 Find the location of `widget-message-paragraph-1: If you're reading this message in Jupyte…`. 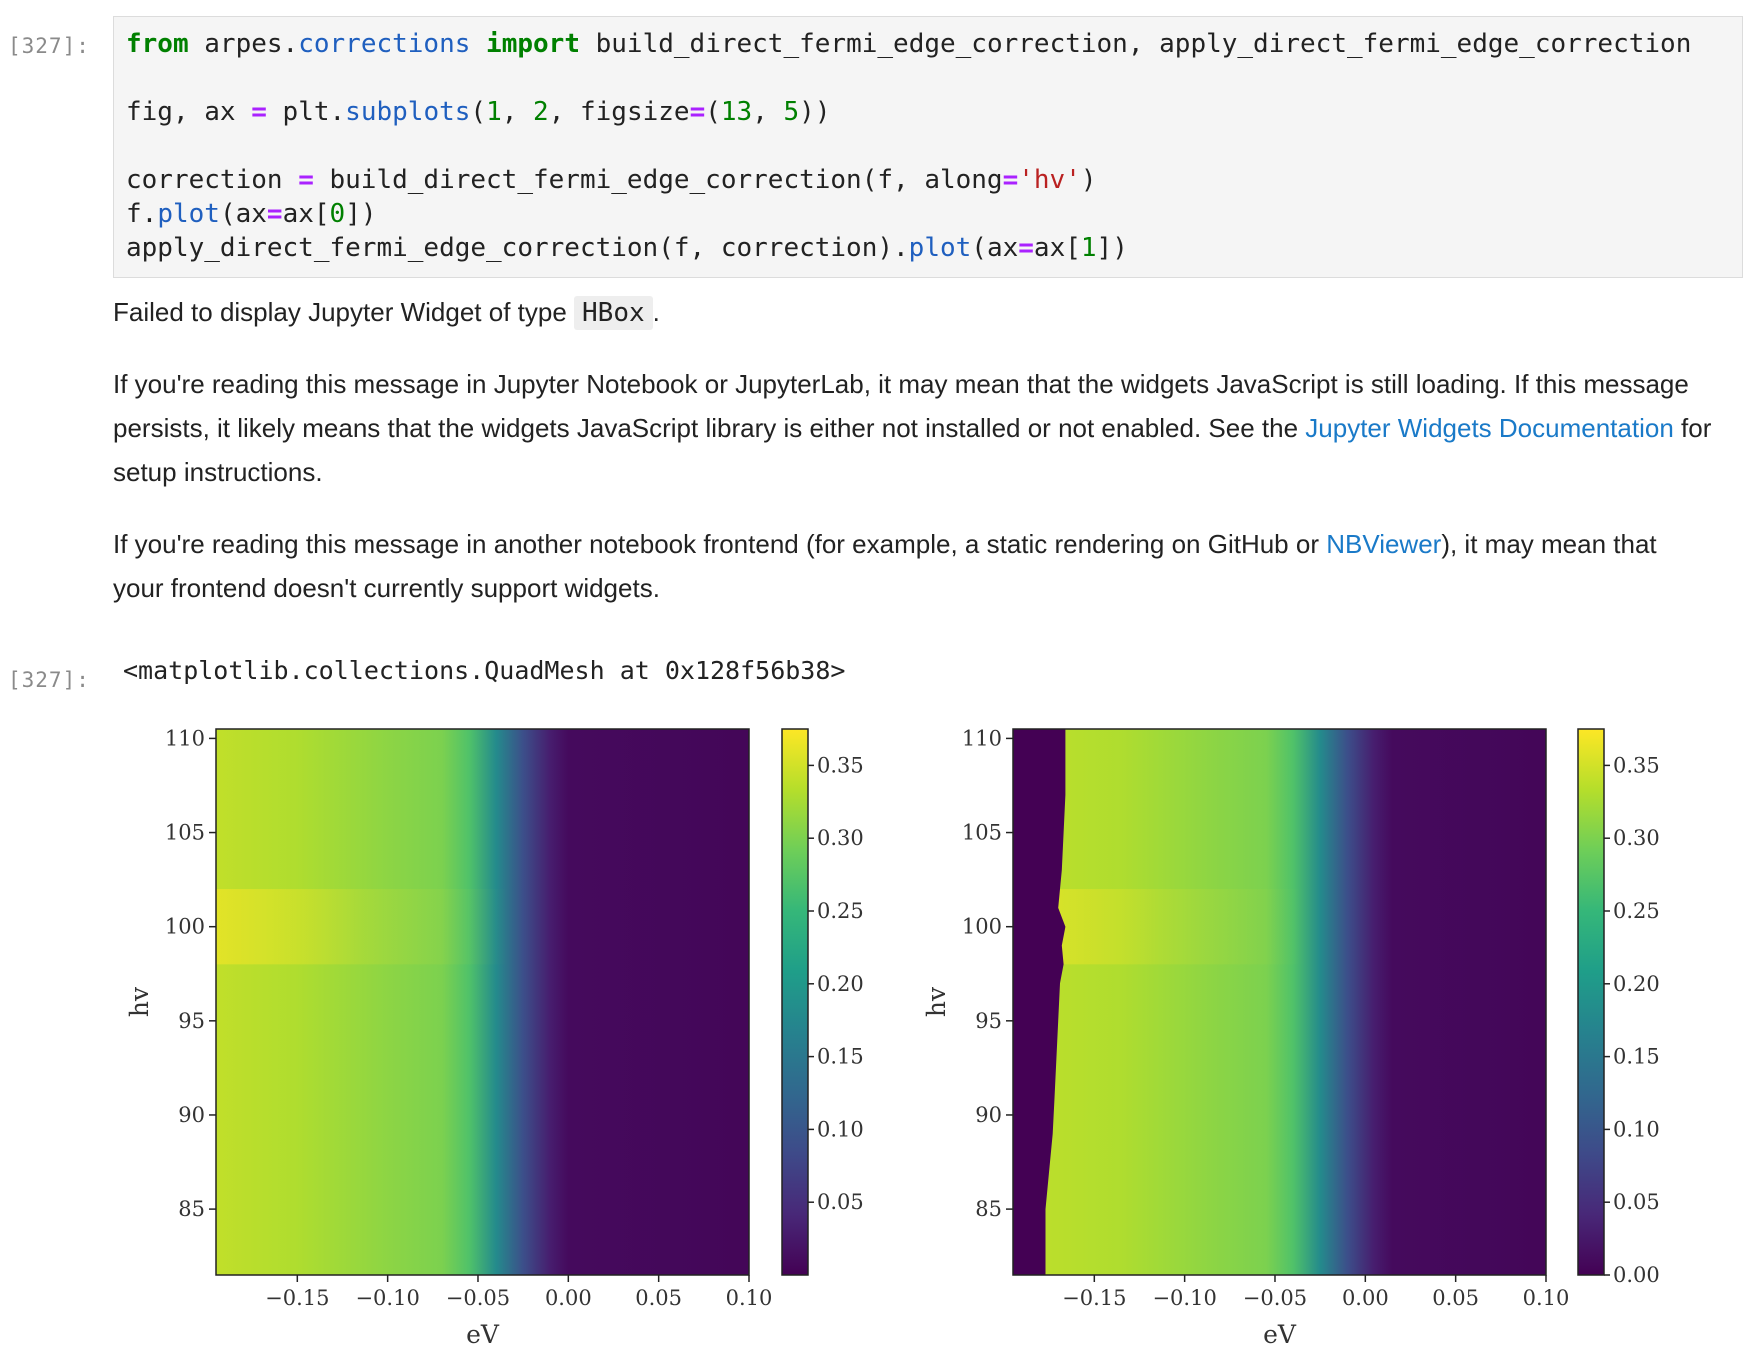

widget-message-paragraph-1: If you're reading this message in Jupyte… is located at coordinates (913, 428).